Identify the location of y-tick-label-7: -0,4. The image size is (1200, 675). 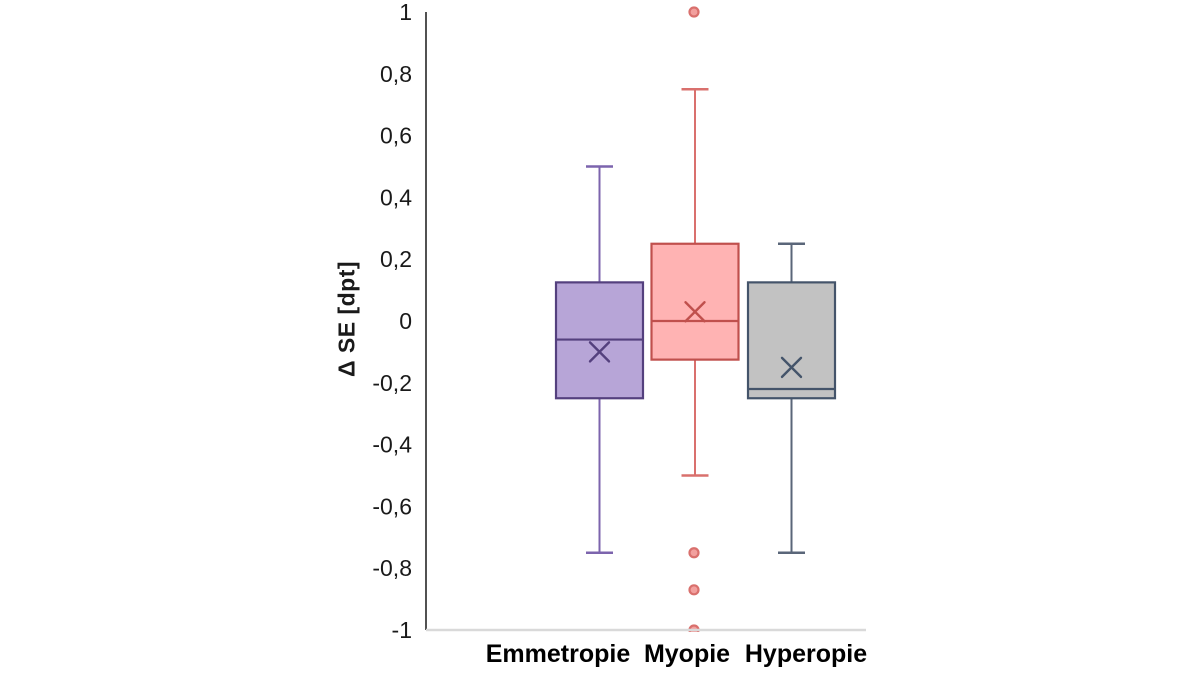
(392, 445).